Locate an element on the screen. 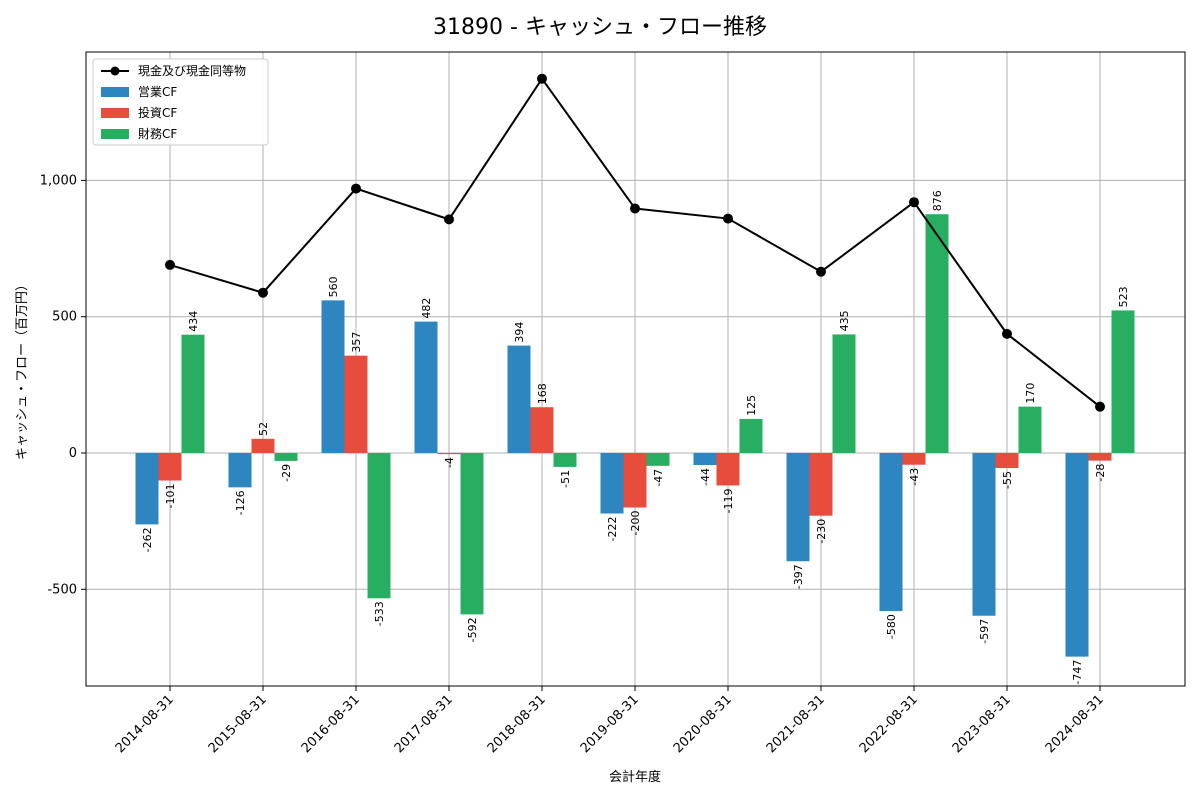 The height and width of the screenshot is (800, 1200). bar-value-label: -28 is located at coordinates (1100, 473).